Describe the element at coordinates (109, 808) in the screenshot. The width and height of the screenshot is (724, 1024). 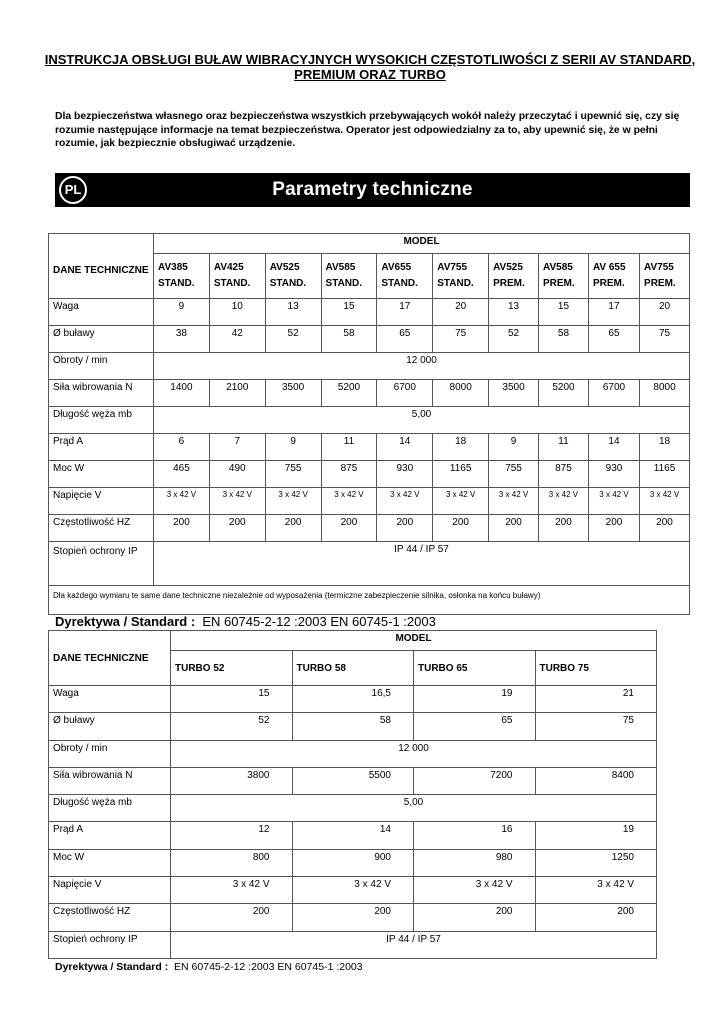
I see `row-label: Długość węża mb` at that location.